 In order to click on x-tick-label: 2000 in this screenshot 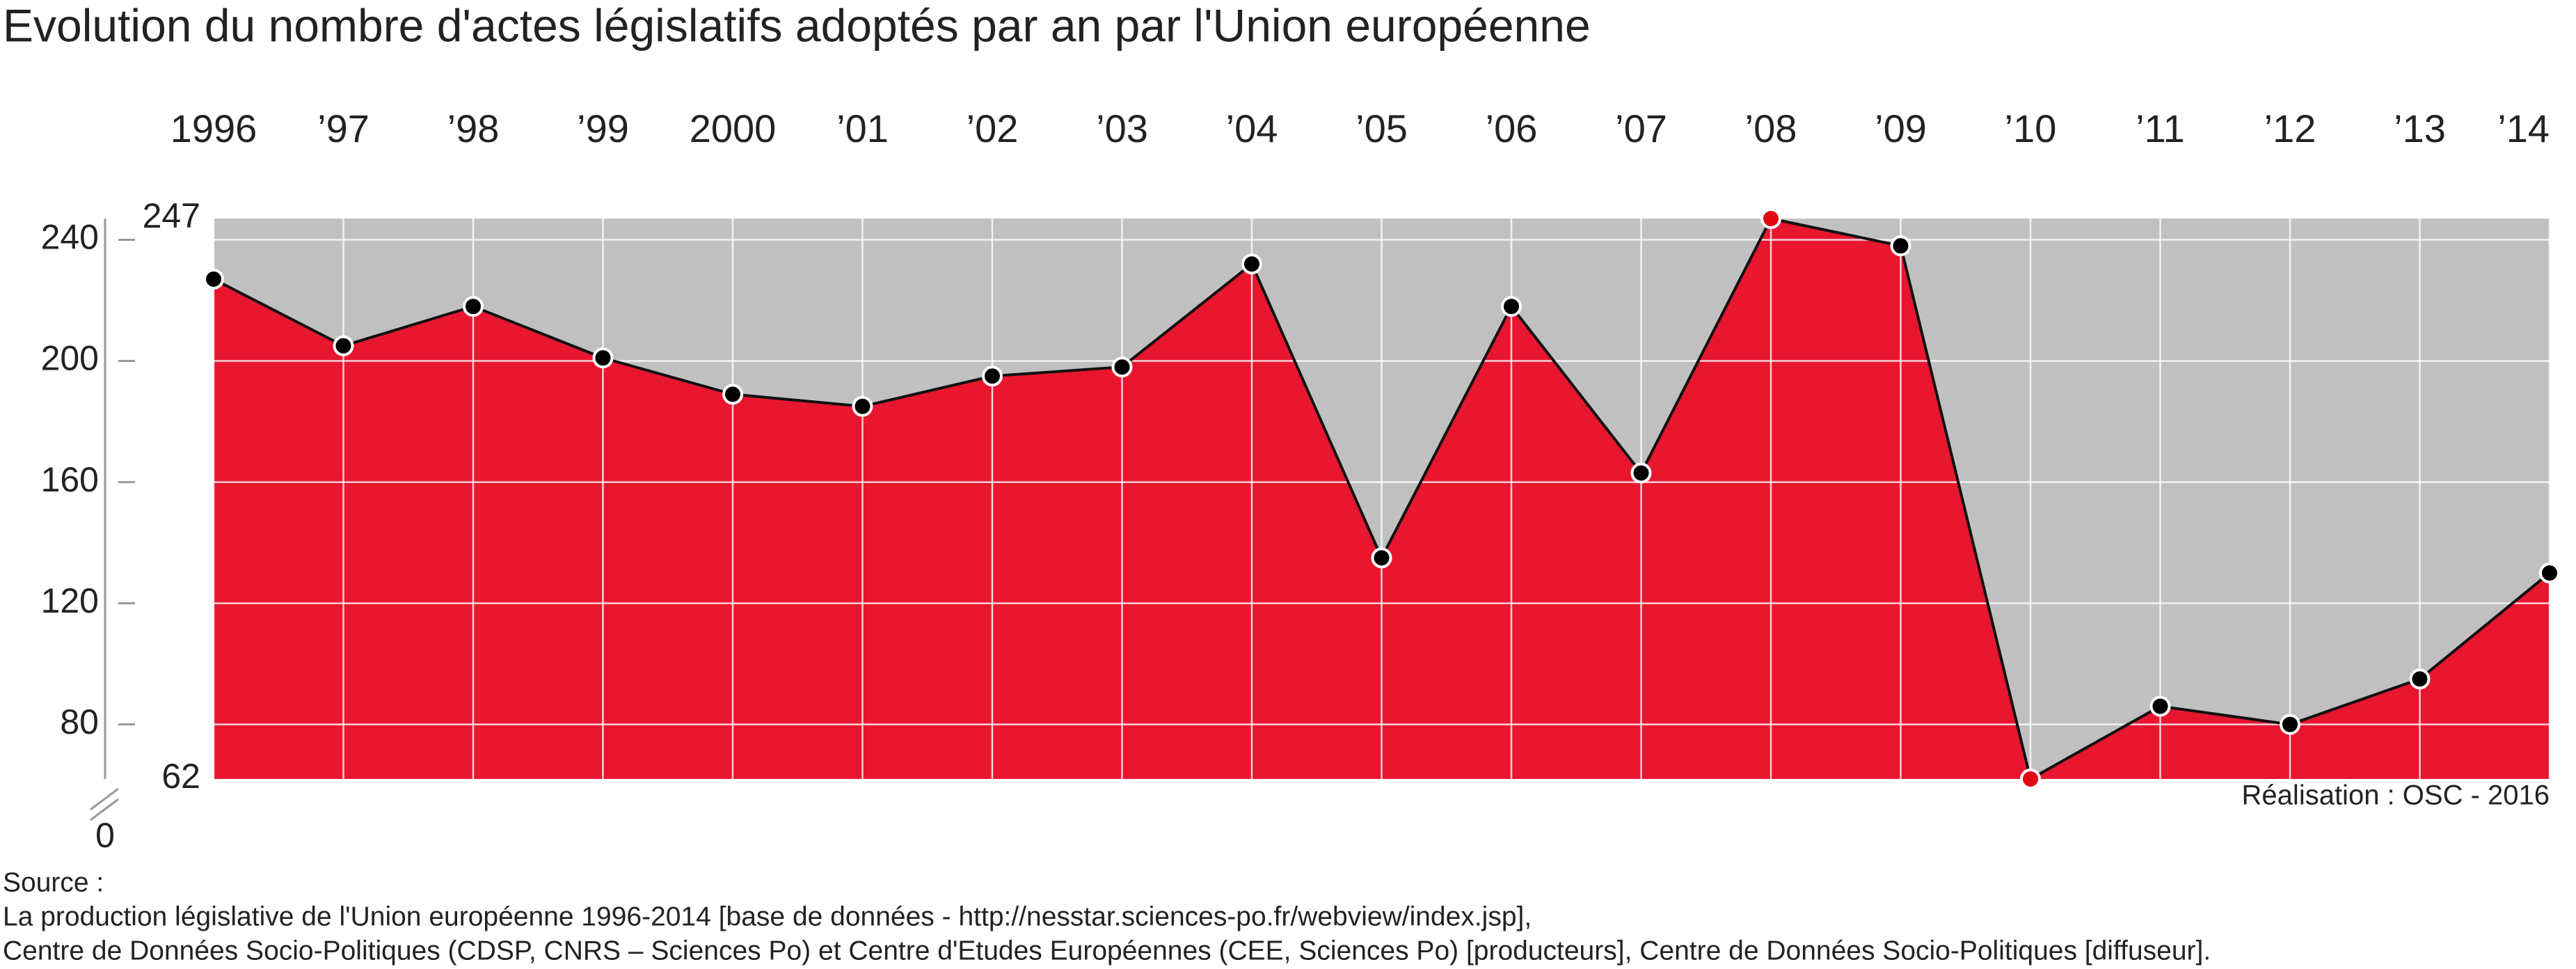, I will do `click(733, 128)`.